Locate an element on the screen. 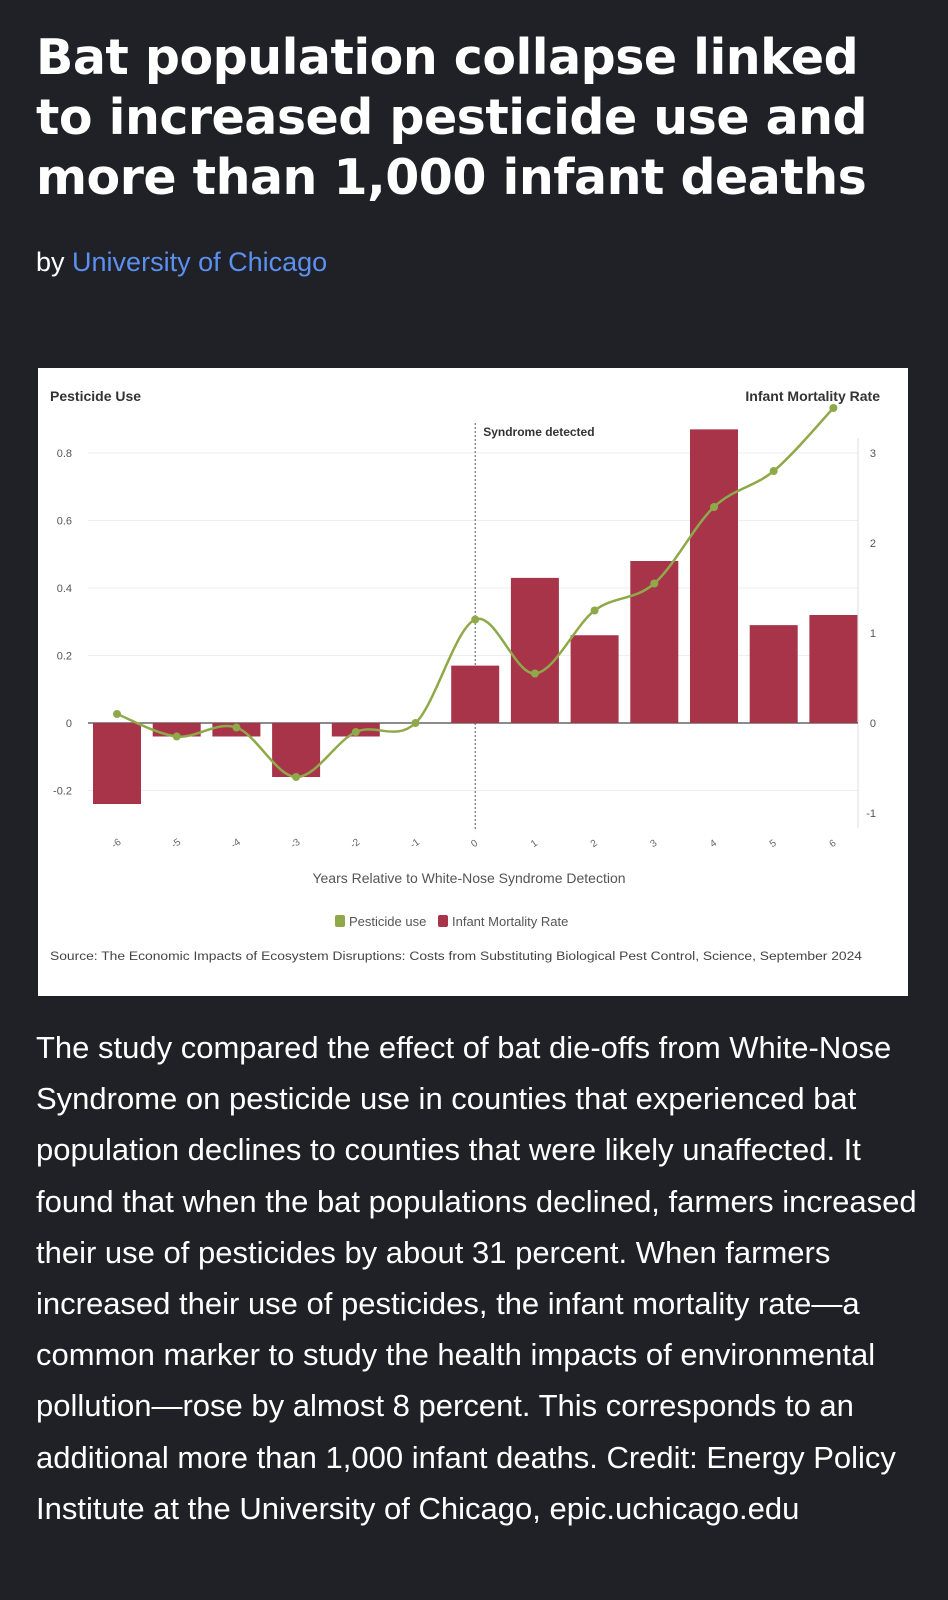 Image resolution: width=948 pixels, height=1600 pixels. x-tick-label: -5 is located at coordinates (176, 844).